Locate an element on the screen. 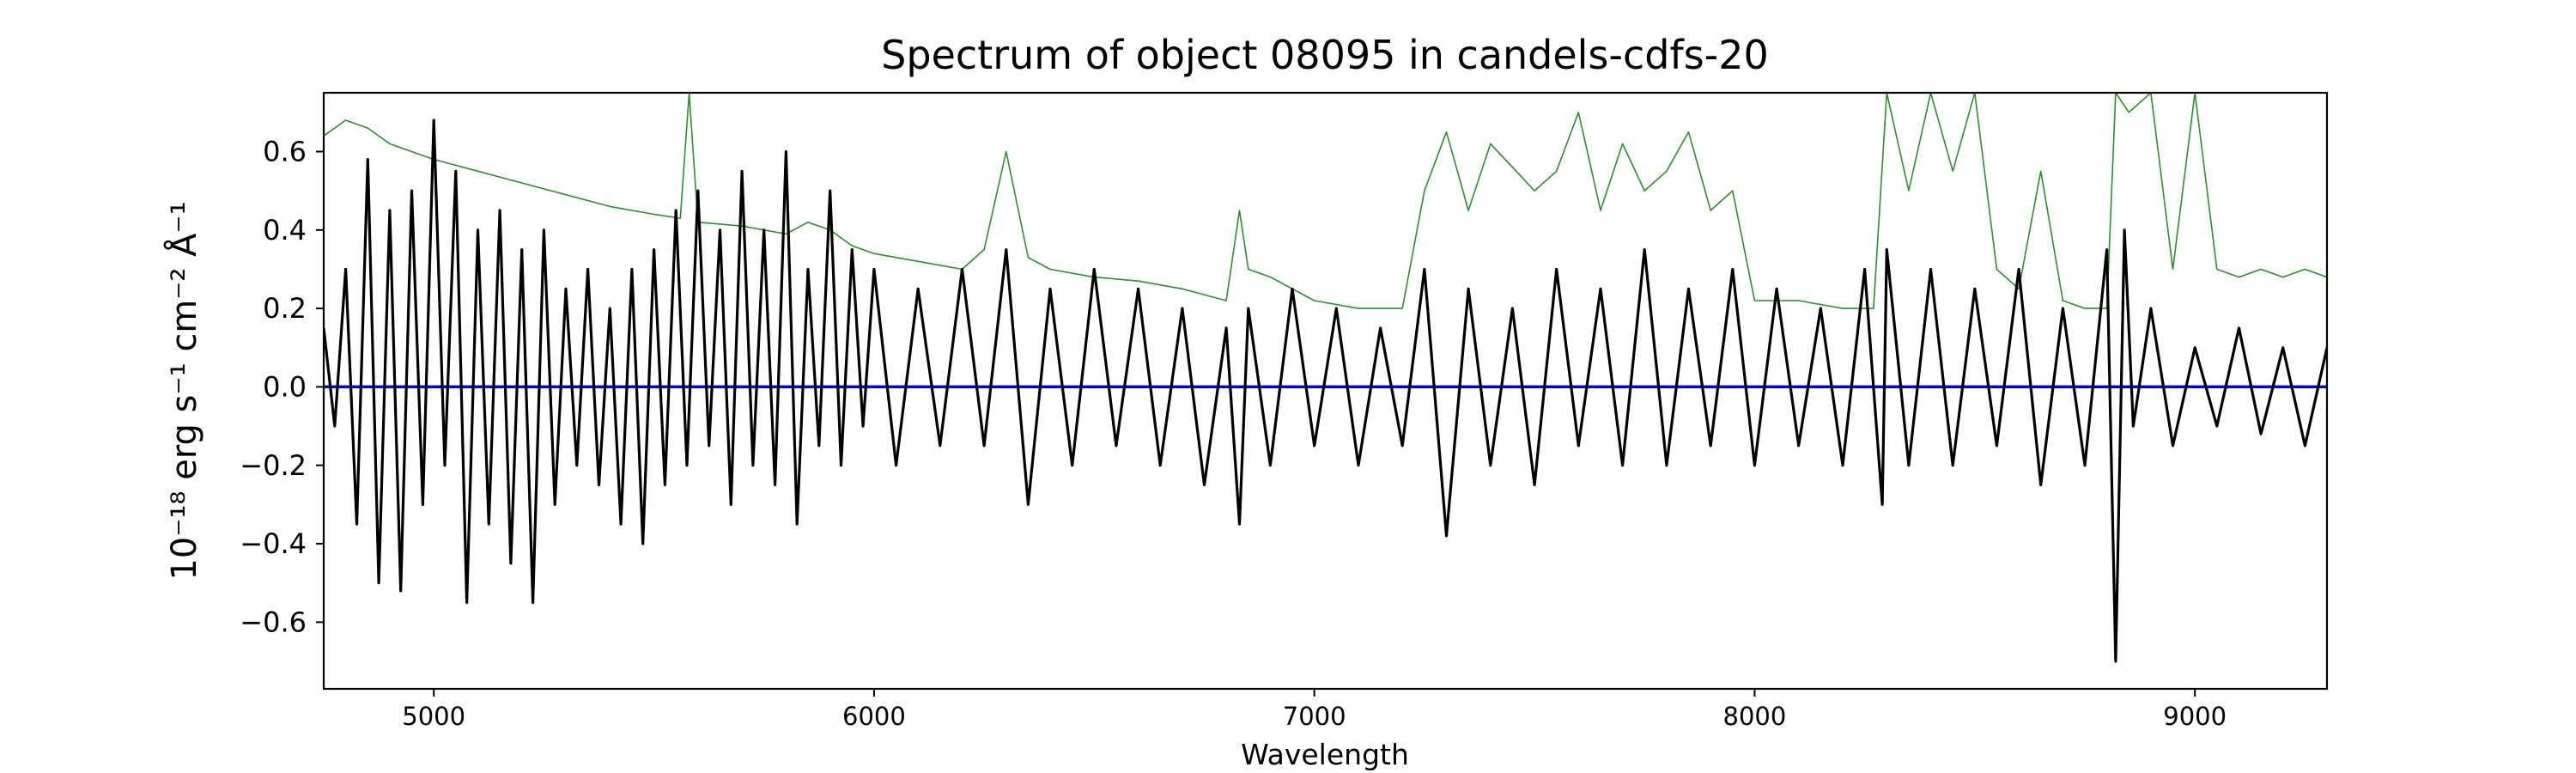 Image resolution: width=2576 pixels, height=773 pixels. y-tick-label: 0.6 is located at coordinates (285, 151).